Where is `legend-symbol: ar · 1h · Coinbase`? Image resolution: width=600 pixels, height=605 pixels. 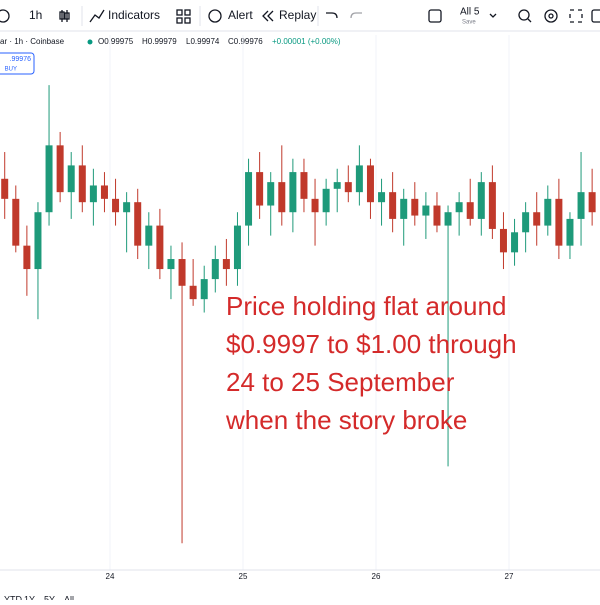
legend-symbol: ar · 1h · Coinbase is located at coordinates (32, 41).